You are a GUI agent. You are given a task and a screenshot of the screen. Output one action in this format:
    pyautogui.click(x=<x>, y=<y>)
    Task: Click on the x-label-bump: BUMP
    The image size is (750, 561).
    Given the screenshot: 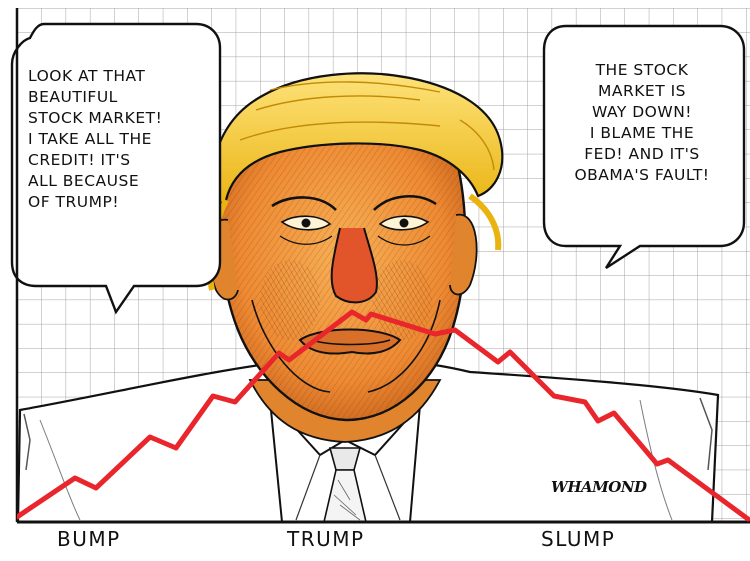 What is the action you would take?
    pyautogui.click(x=89, y=539)
    